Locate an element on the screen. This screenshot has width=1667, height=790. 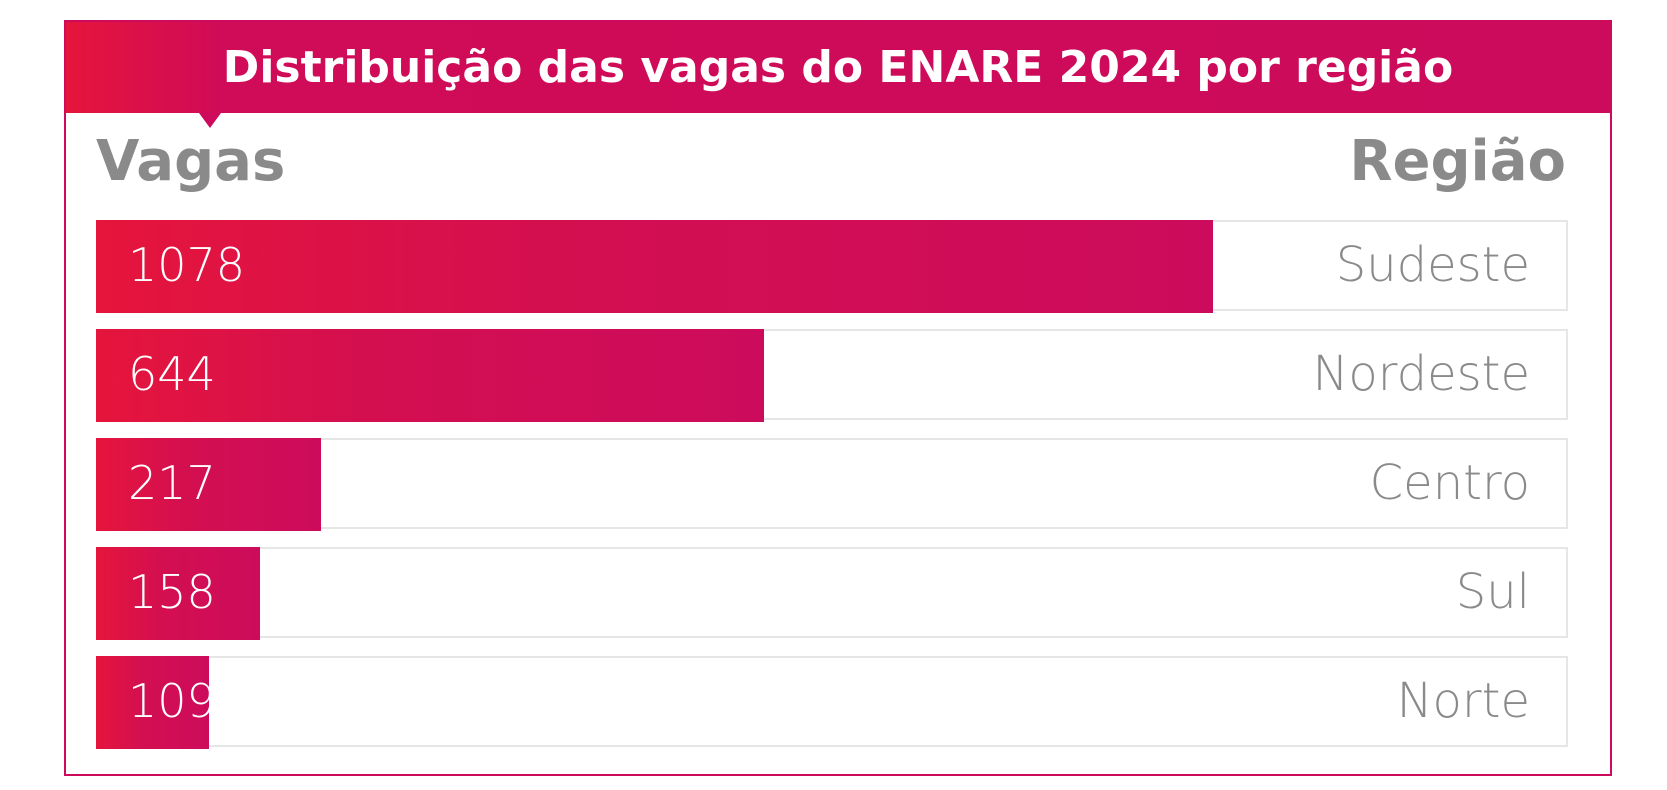
bar-value-label: 109 is located at coordinates (172, 701).